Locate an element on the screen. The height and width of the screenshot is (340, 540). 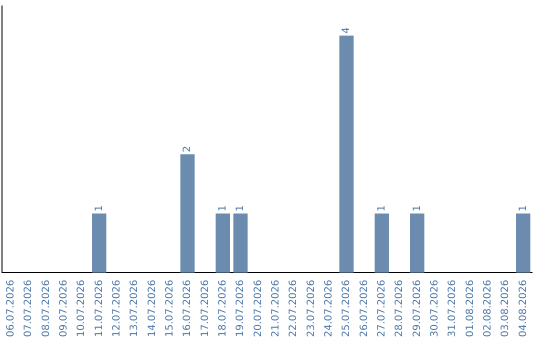
x-tick-label: 20.07.2026 is located at coordinates (258, 309).